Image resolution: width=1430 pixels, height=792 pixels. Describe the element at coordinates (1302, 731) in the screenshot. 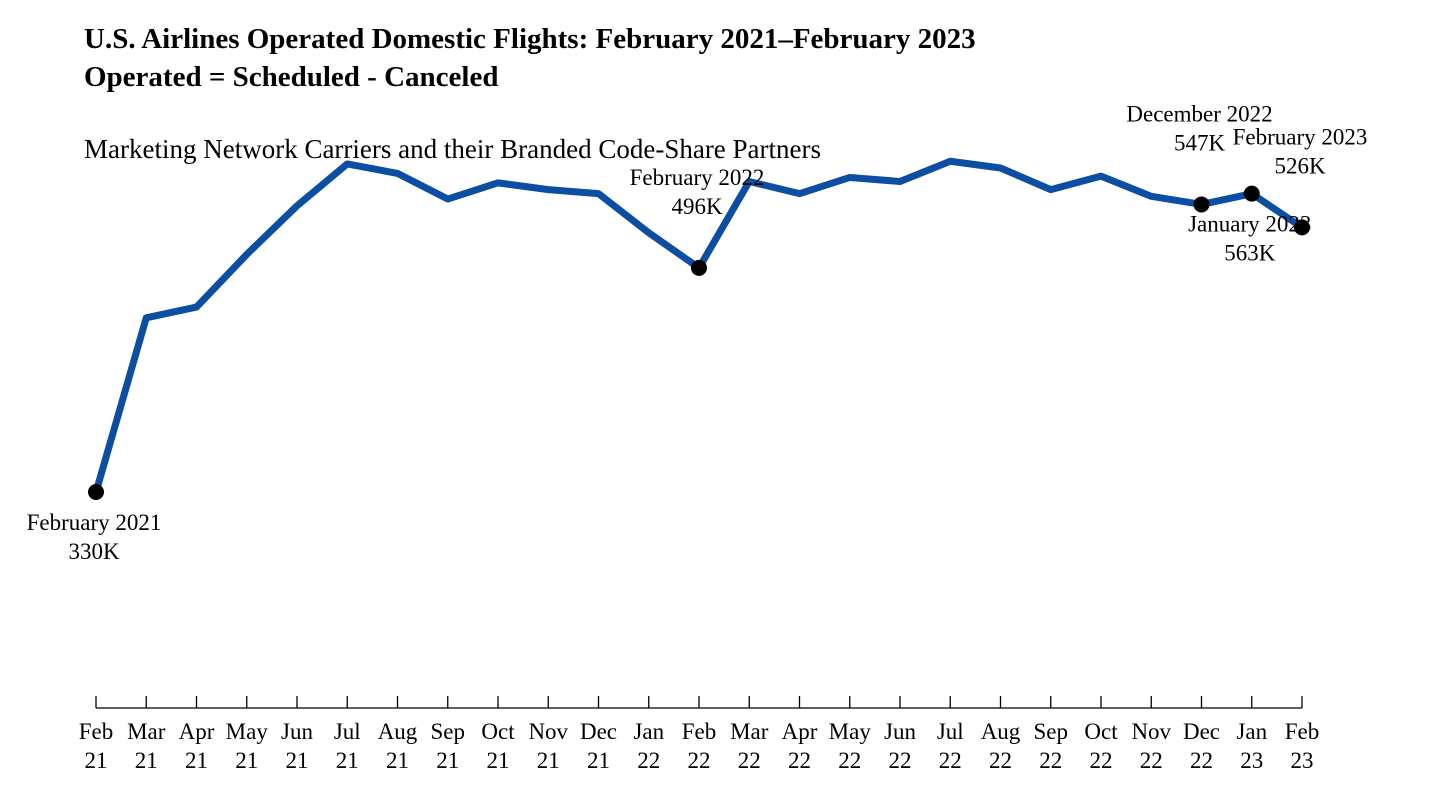

I see `x-tick-label-month-24: Feb` at that location.